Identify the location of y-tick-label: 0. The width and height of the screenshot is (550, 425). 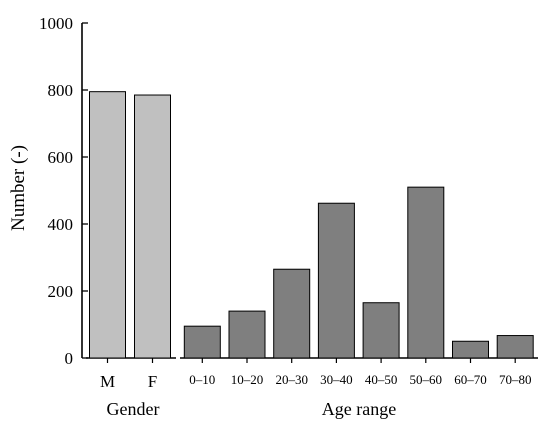
(69, 358).